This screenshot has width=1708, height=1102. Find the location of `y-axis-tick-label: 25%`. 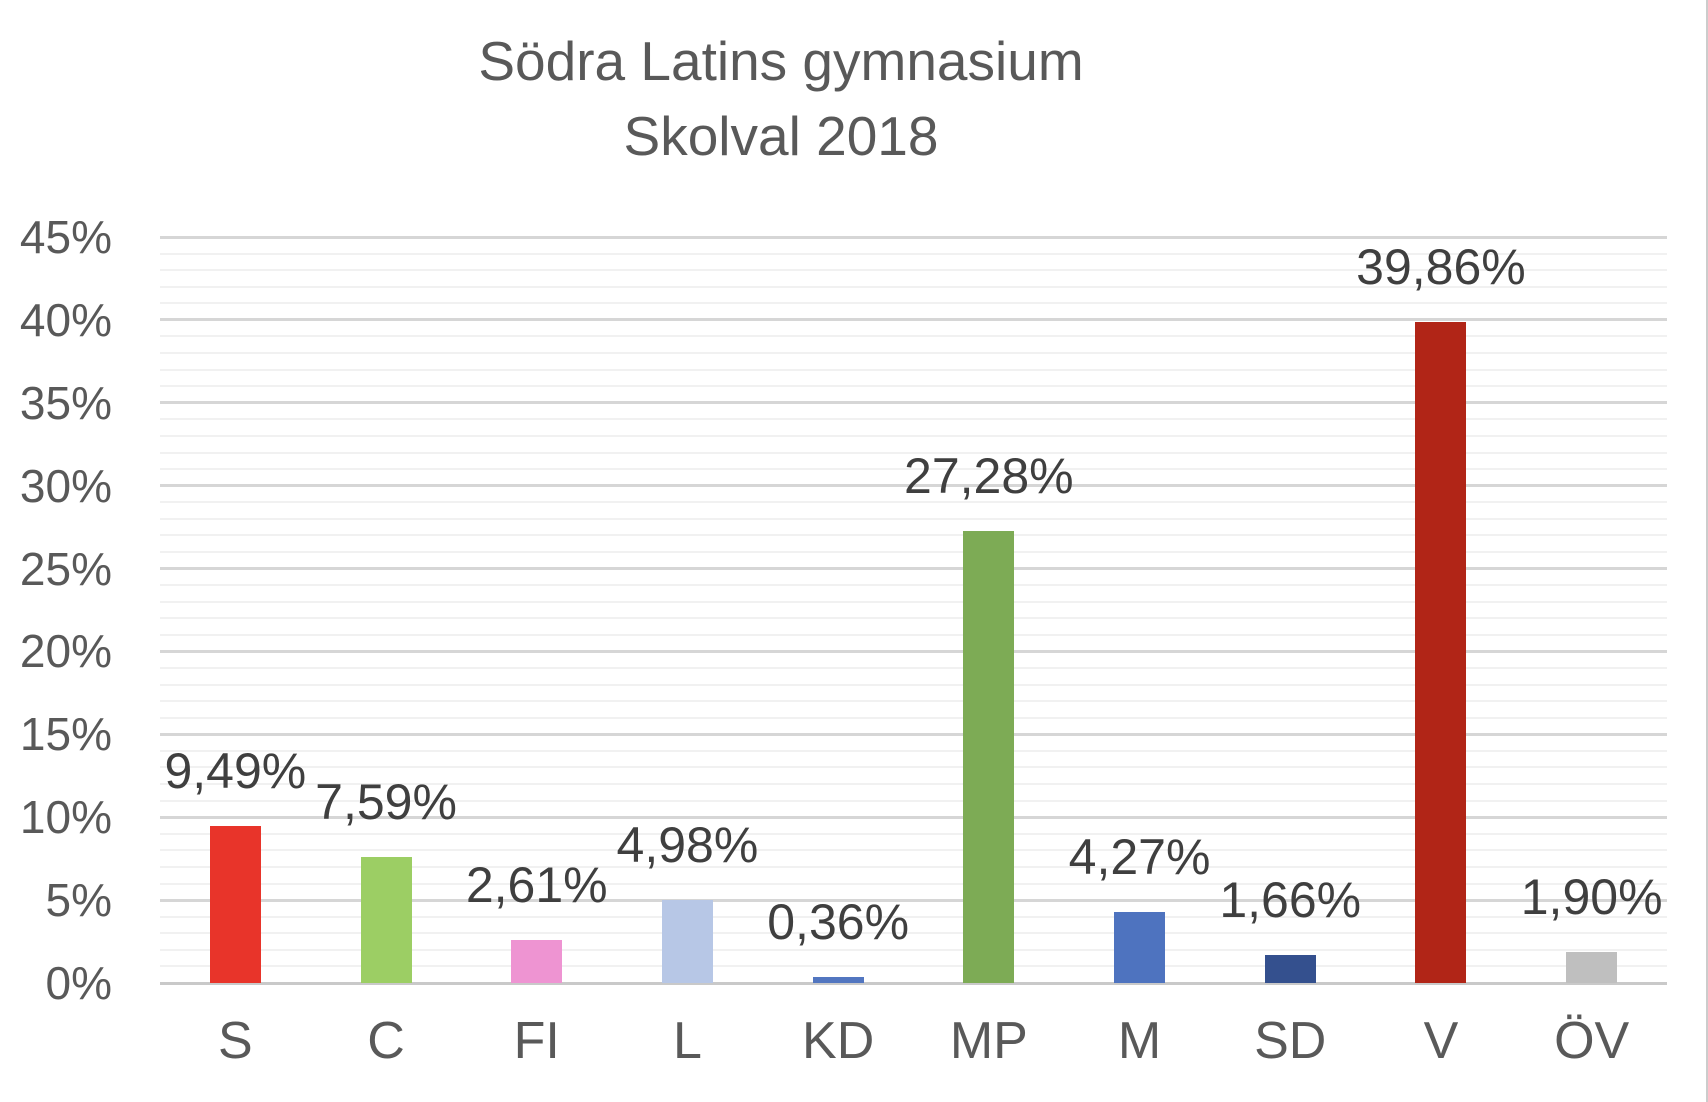

y-axis-tick-label: 25% is located at coordinates (65, 568).